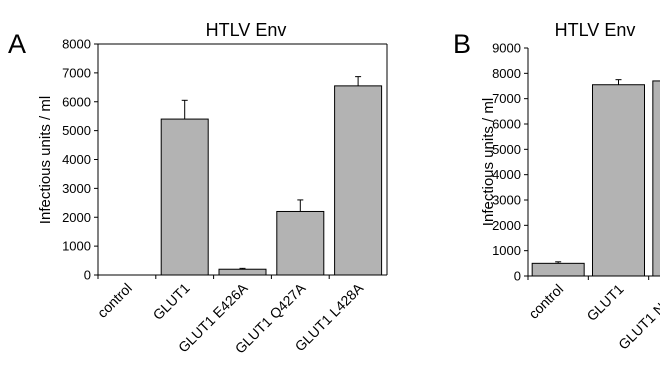 This screenshot has width=660, height=373. Describe the element at coordinates (506, 250) in the screenshot. I see `chart-b-ytick-label: 1000` at that location.